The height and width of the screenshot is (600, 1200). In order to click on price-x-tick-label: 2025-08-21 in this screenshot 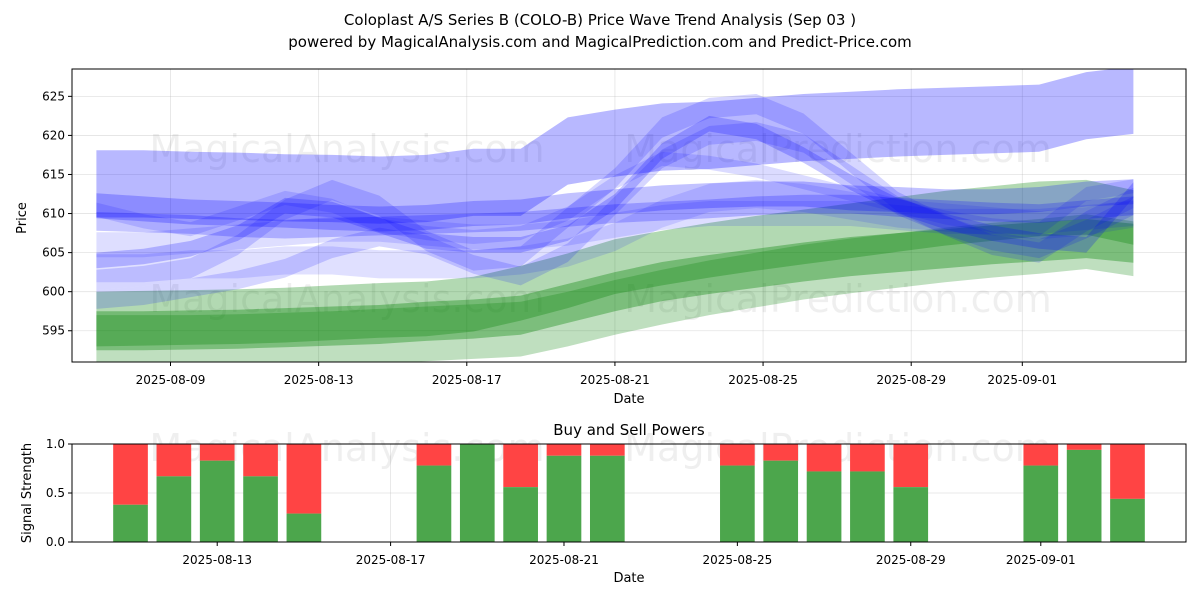, I will do `click(615, 380)`.